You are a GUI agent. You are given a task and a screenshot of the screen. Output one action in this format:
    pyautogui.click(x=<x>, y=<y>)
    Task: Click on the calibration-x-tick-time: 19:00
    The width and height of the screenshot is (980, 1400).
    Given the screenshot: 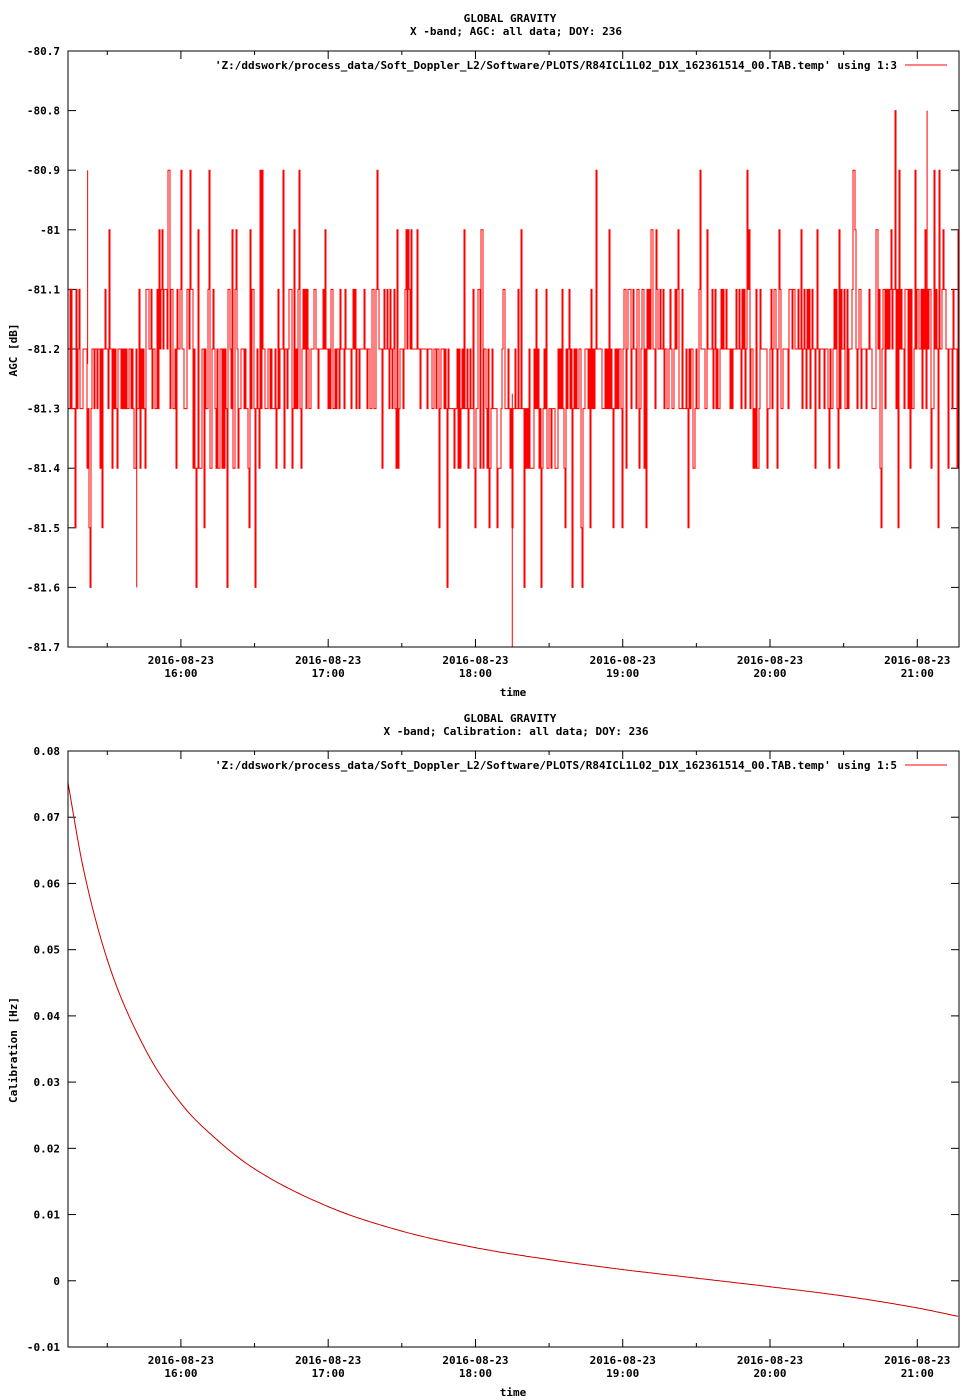 What is the action you would take?
    pyautogui.click(x=622, y=1373)
    